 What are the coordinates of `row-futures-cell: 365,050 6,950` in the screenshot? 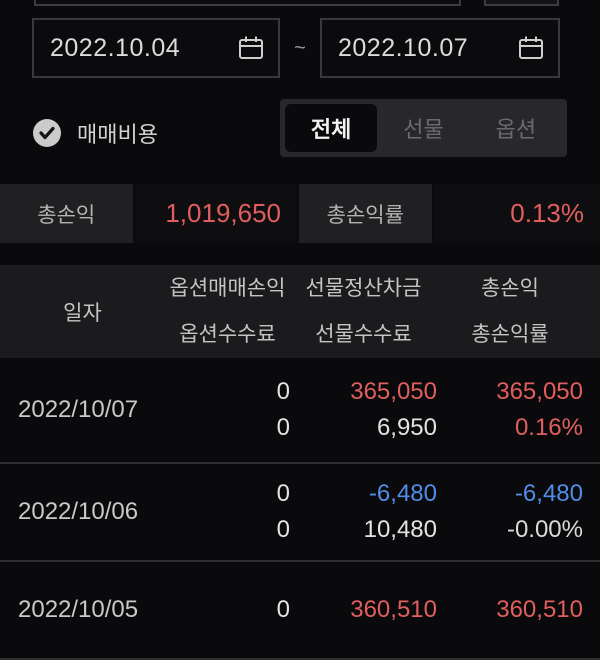 It's located at (363, 410).